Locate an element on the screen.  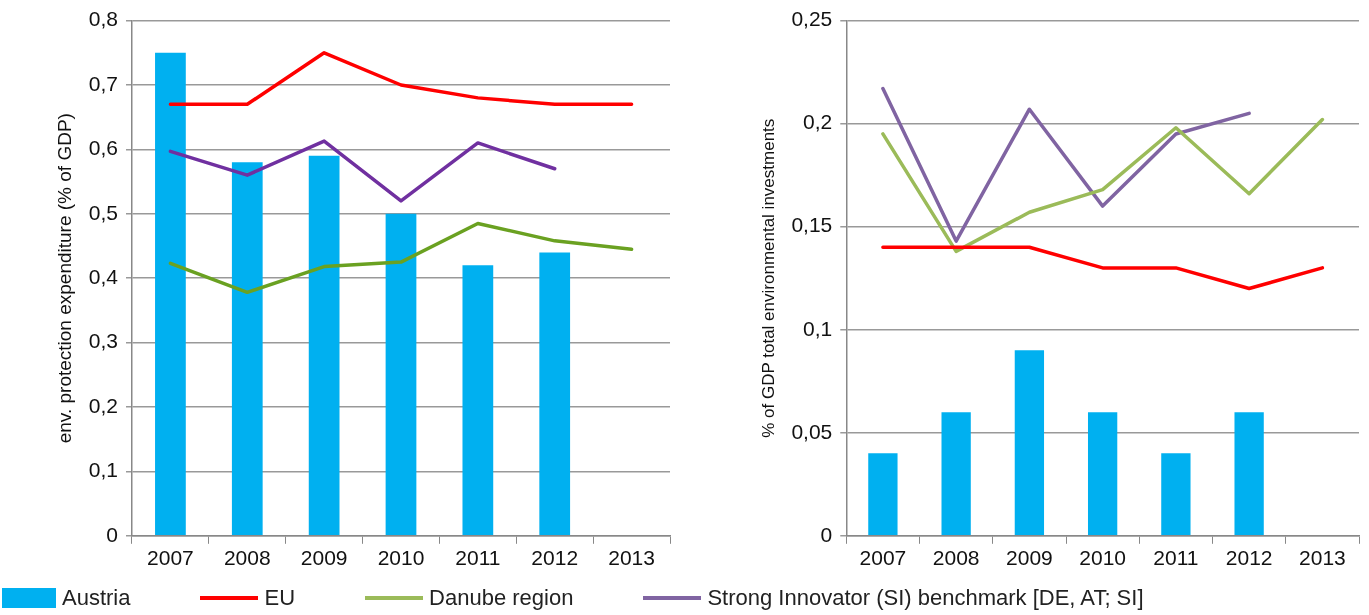
y-tick-label: 0,6 is located at coordinates (103, 148).